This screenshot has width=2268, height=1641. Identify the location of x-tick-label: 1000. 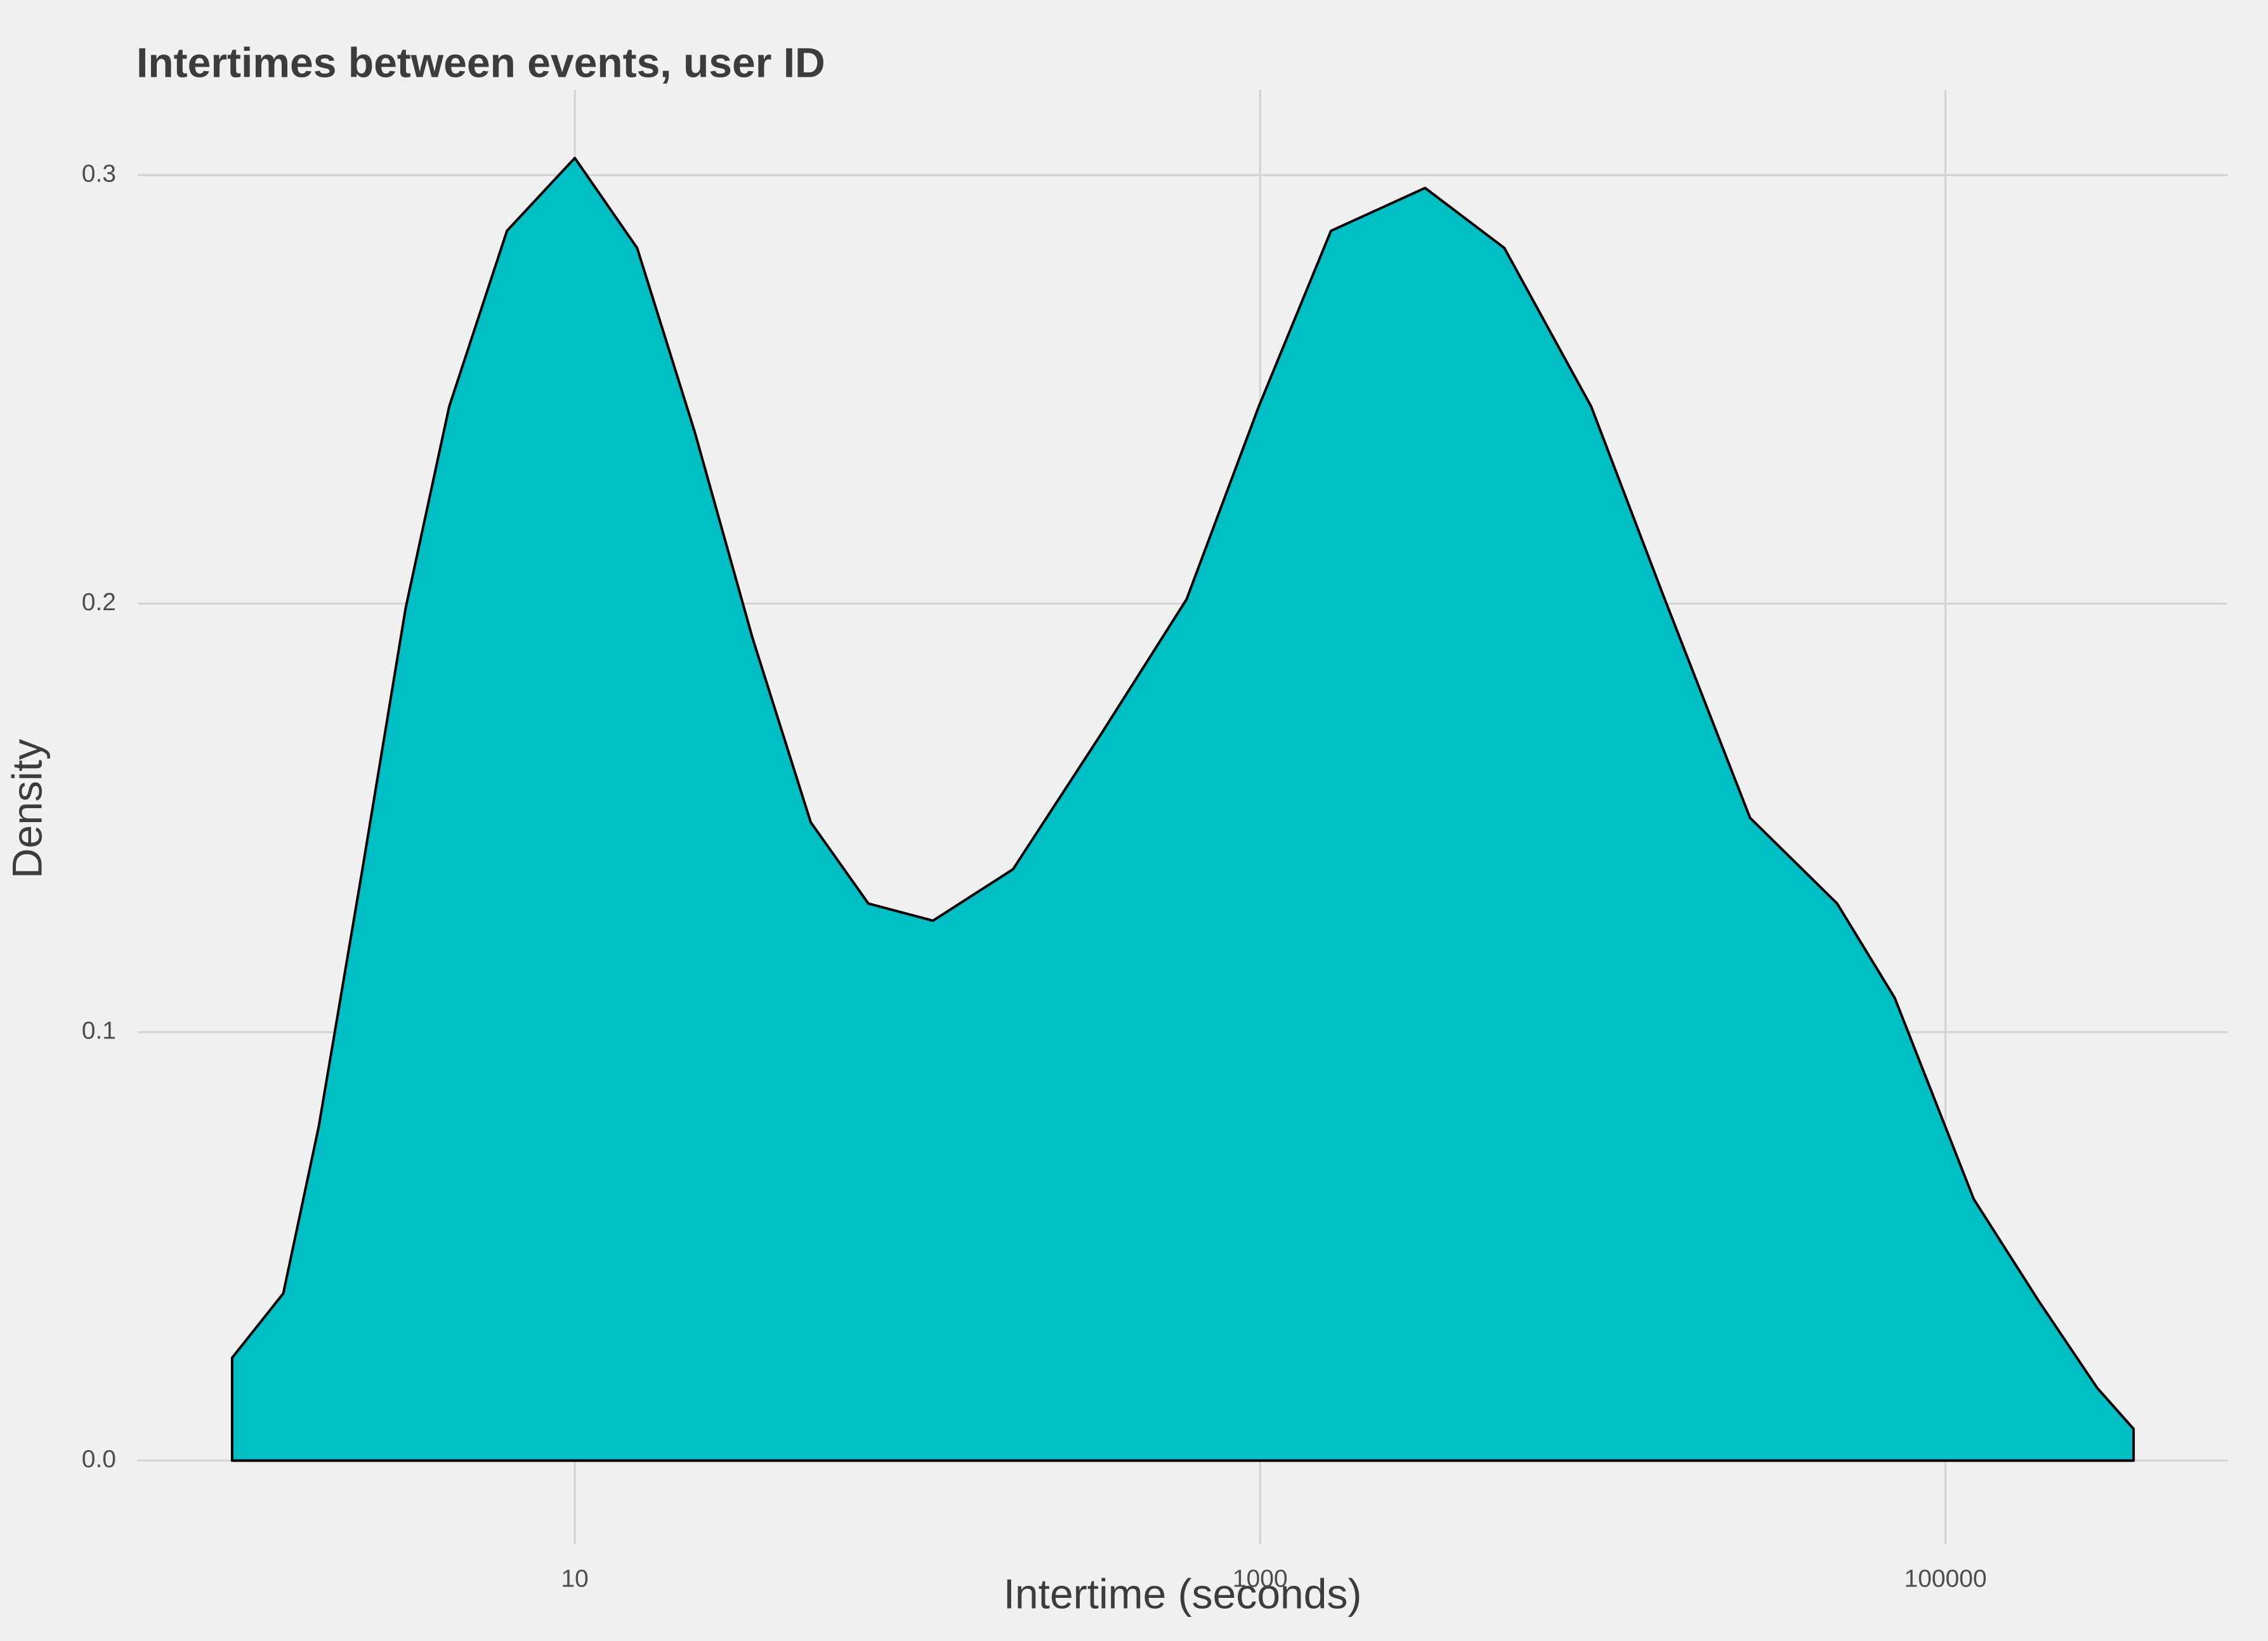
(1260, 1579).